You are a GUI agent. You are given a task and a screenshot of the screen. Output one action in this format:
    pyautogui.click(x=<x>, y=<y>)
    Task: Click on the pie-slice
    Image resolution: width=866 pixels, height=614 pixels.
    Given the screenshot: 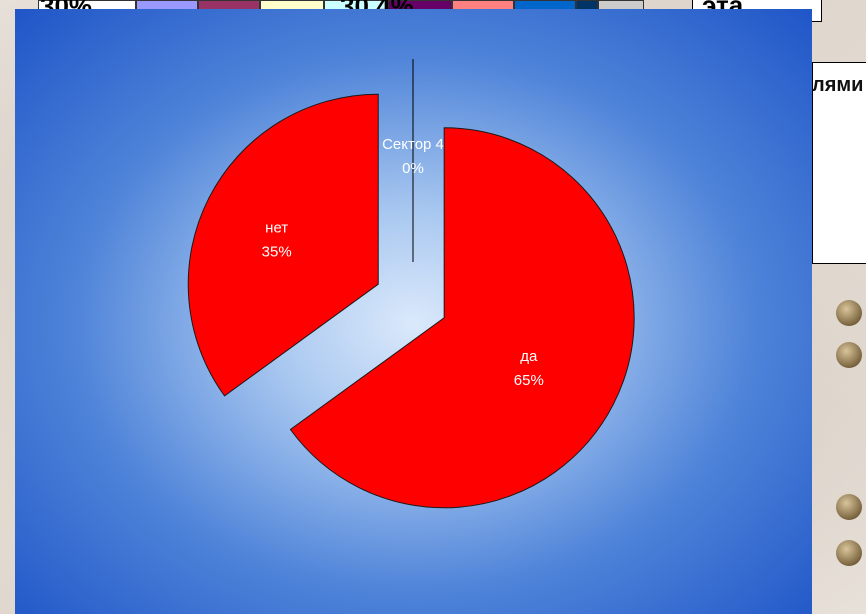 What is the action you would take?
    pyautogui.click(x=283, y=245)
    